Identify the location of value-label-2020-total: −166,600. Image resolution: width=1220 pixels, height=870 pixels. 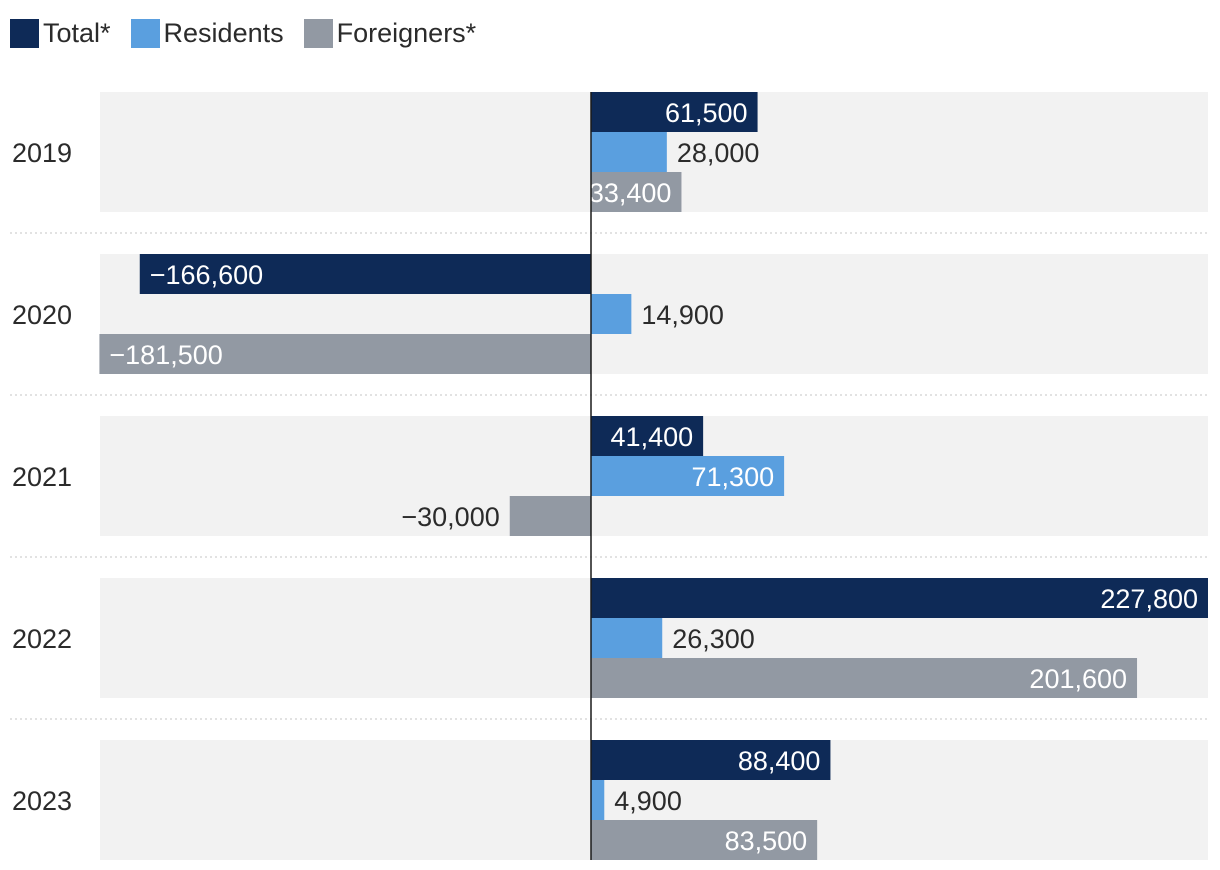
(206, 275).